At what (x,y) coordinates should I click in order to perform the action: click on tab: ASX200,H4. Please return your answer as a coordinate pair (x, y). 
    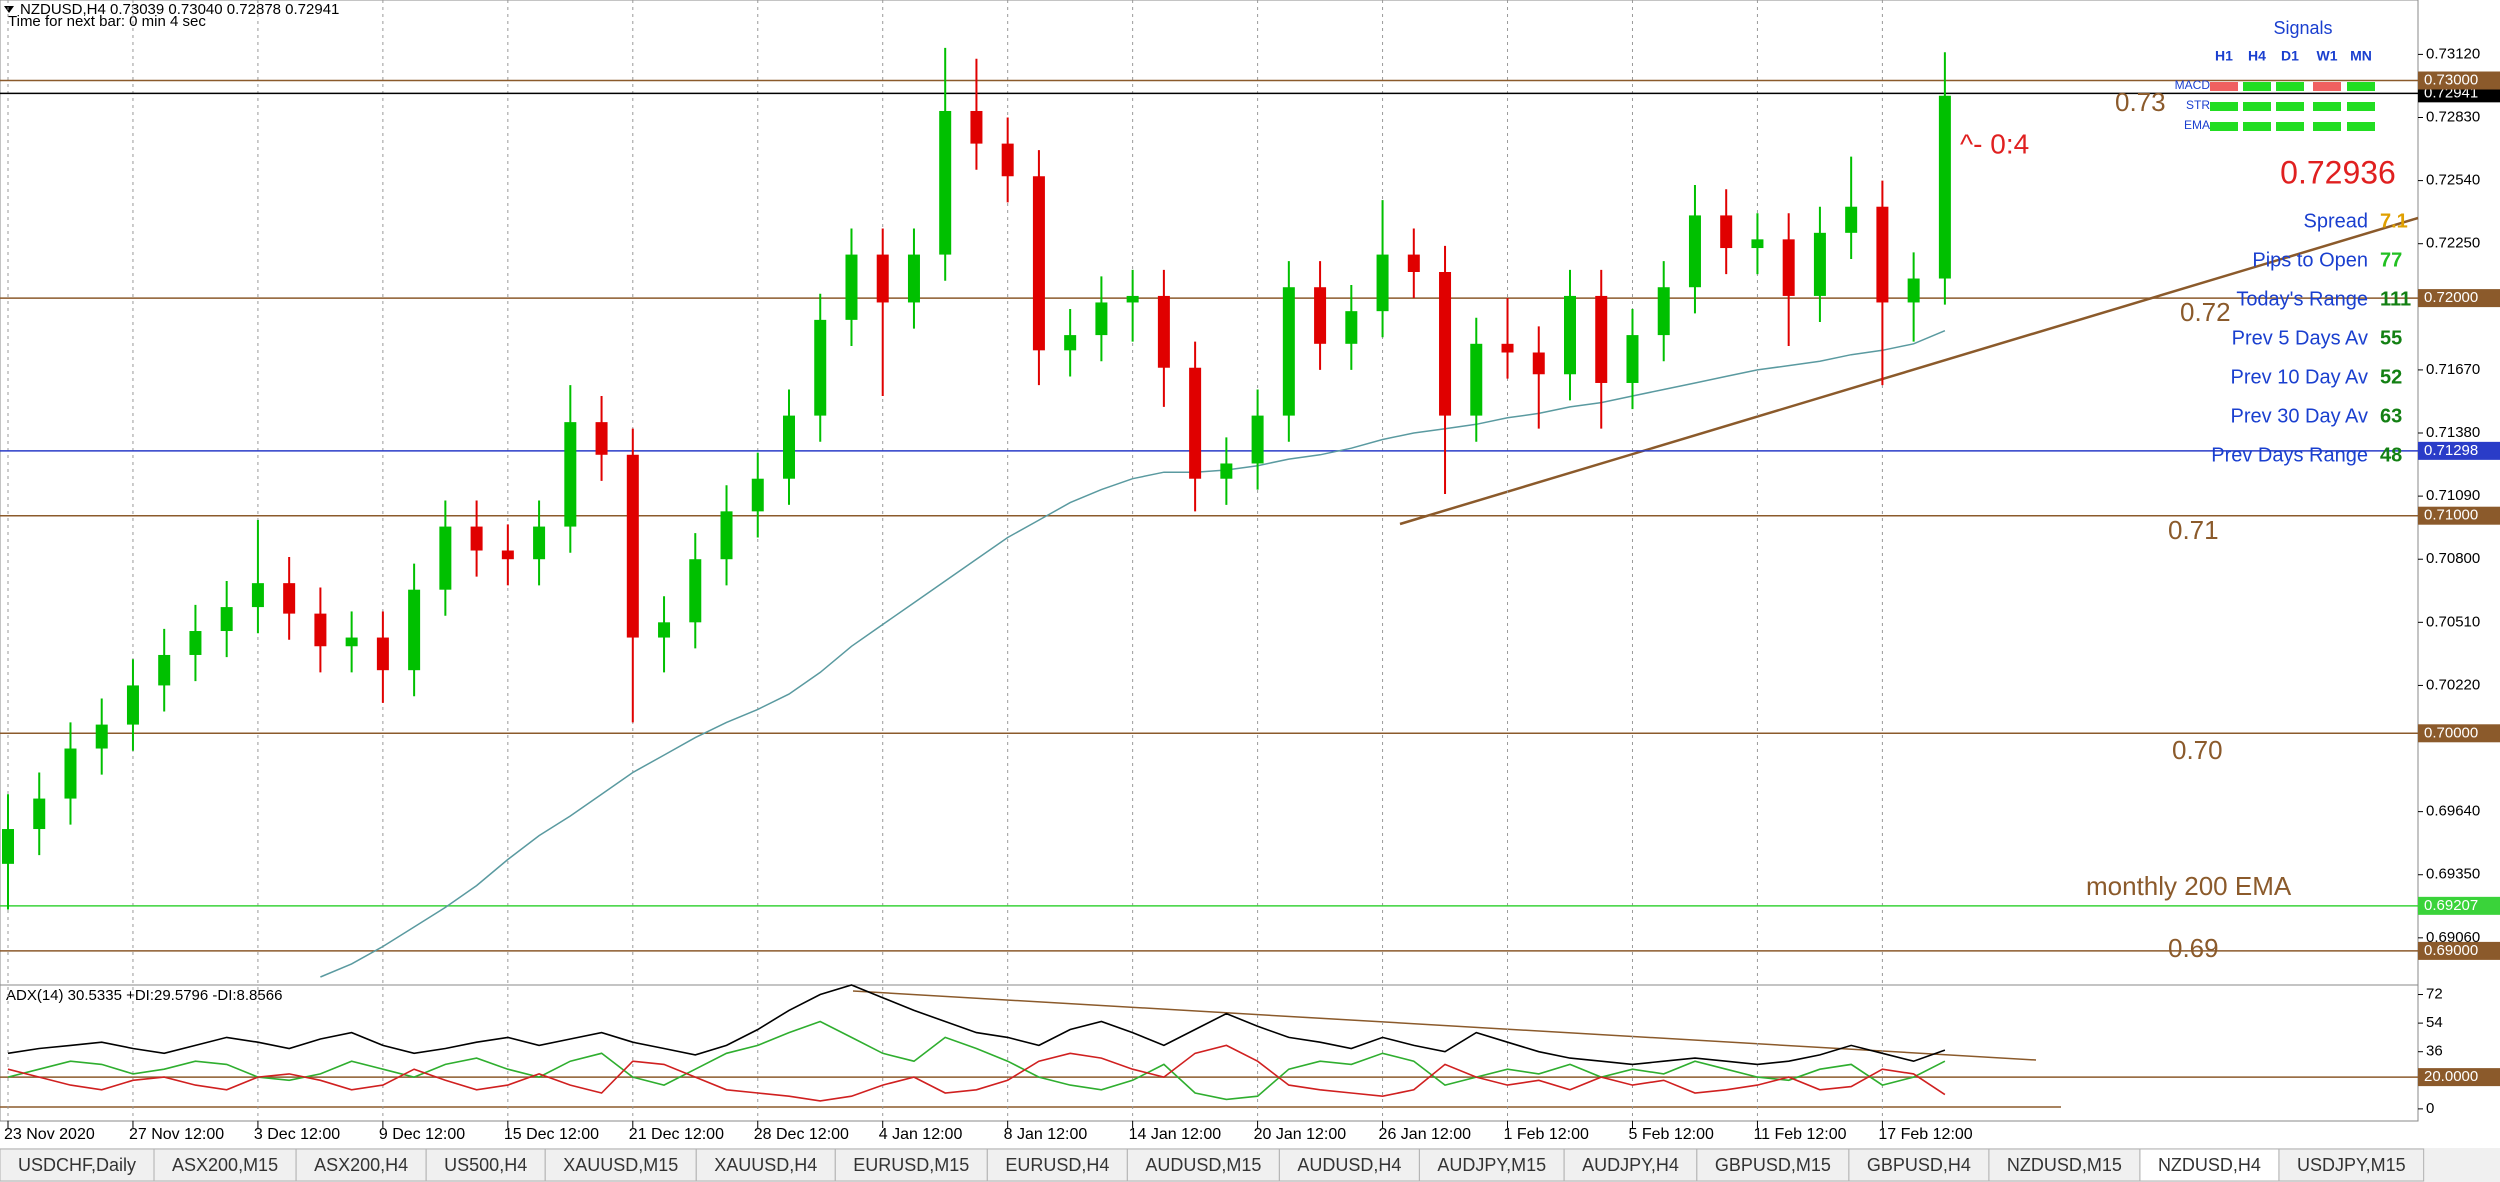
    Looking at the image, I should click on (361, 1165).